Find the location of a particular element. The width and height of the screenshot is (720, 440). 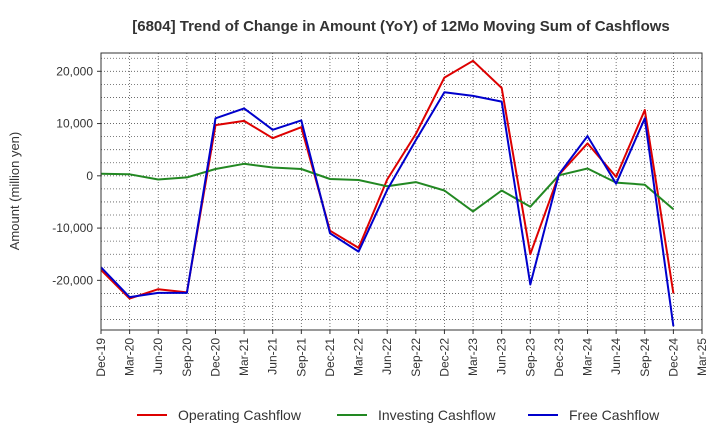

x-tick-label: Jun-22 is located at coordinates (387, 356).